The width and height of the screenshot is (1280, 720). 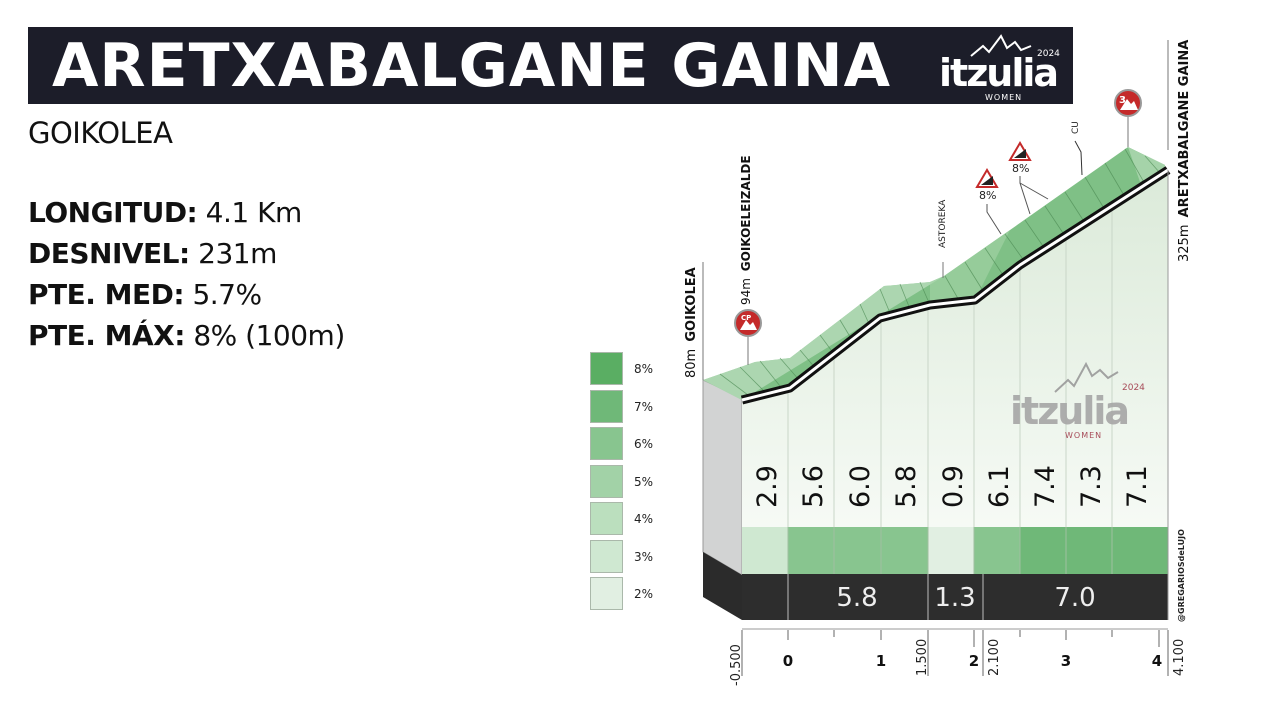 I want to click on svg-text: itzulia, so click(x=1069, y=411).